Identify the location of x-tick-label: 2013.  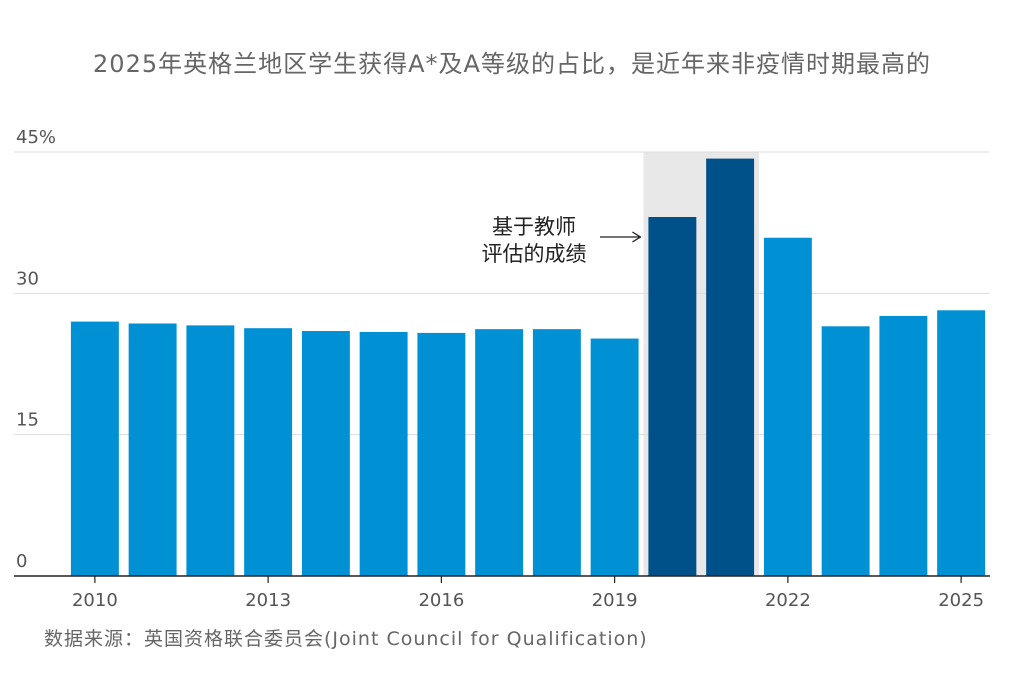
(268, 600).